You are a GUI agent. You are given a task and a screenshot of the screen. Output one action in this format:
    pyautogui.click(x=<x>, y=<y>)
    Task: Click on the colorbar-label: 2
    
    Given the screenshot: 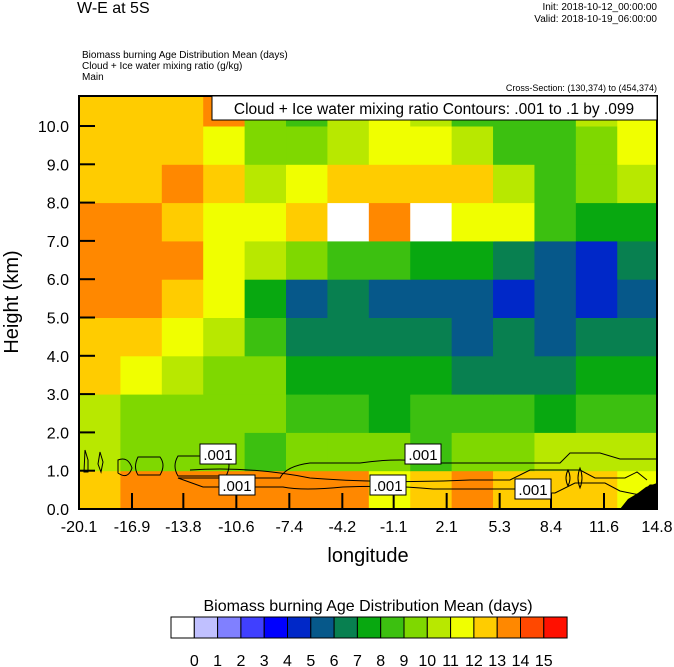 What is the action you would take?
    pyautogui.click(x=240, y=660)
    